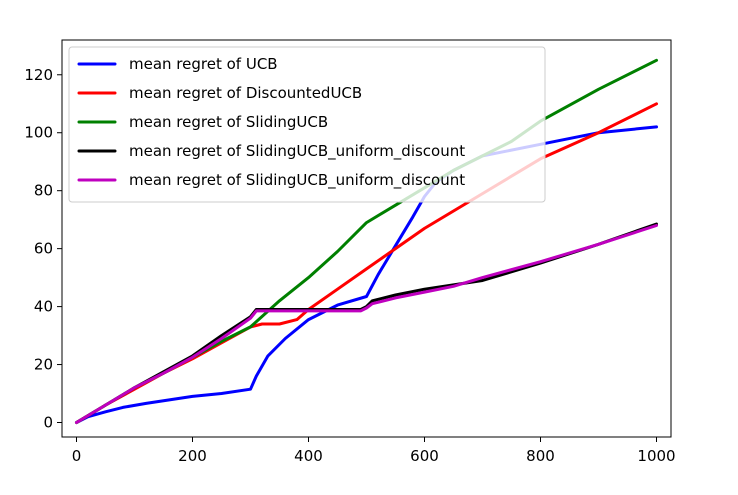  Describe the element at coordinates (374, 451) in the screenshot. I see `x-axis: 0 200 400 600 800 1000` at that location.